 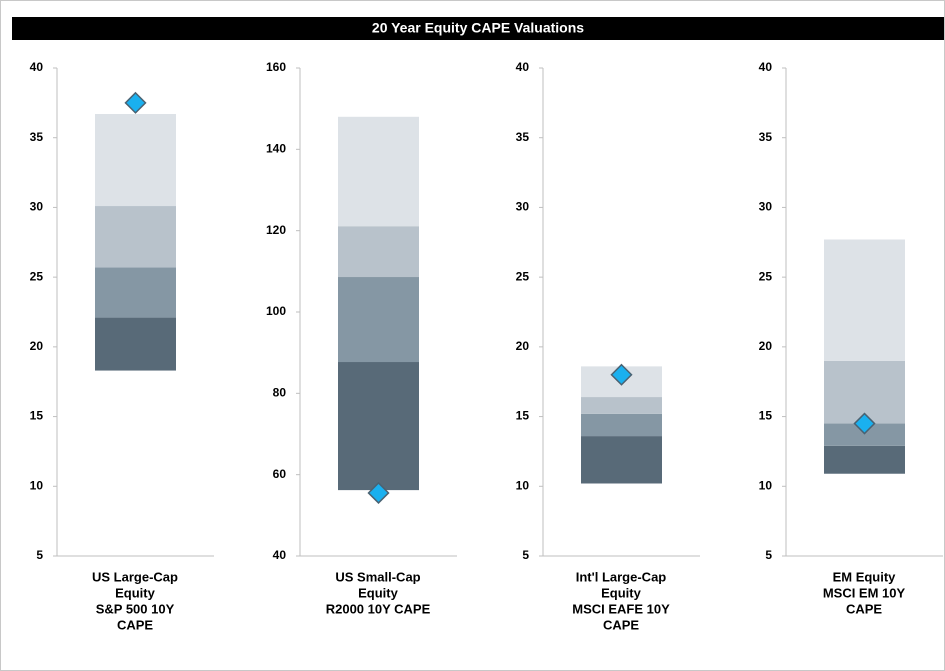 What do you see at coordinates (621, 576) in the screenshot?
I see `x-label: Int'l Large-Cap` at bounding box center [621, 576].